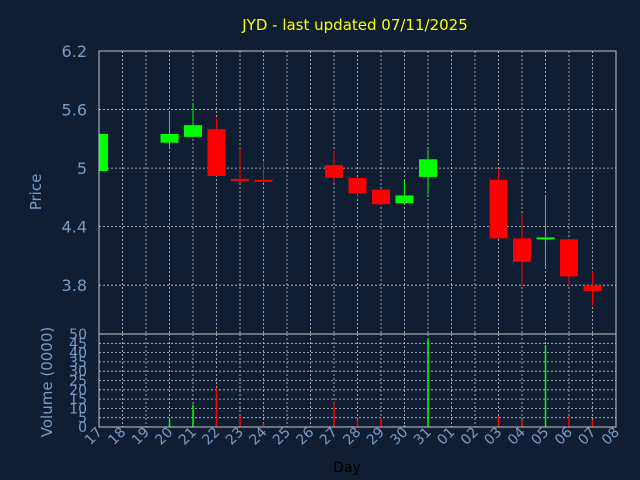  What do you see at coordinates (282, 437) in the screenshot?
I see `day-tick-label: 25` at bounding box center [282, 437].